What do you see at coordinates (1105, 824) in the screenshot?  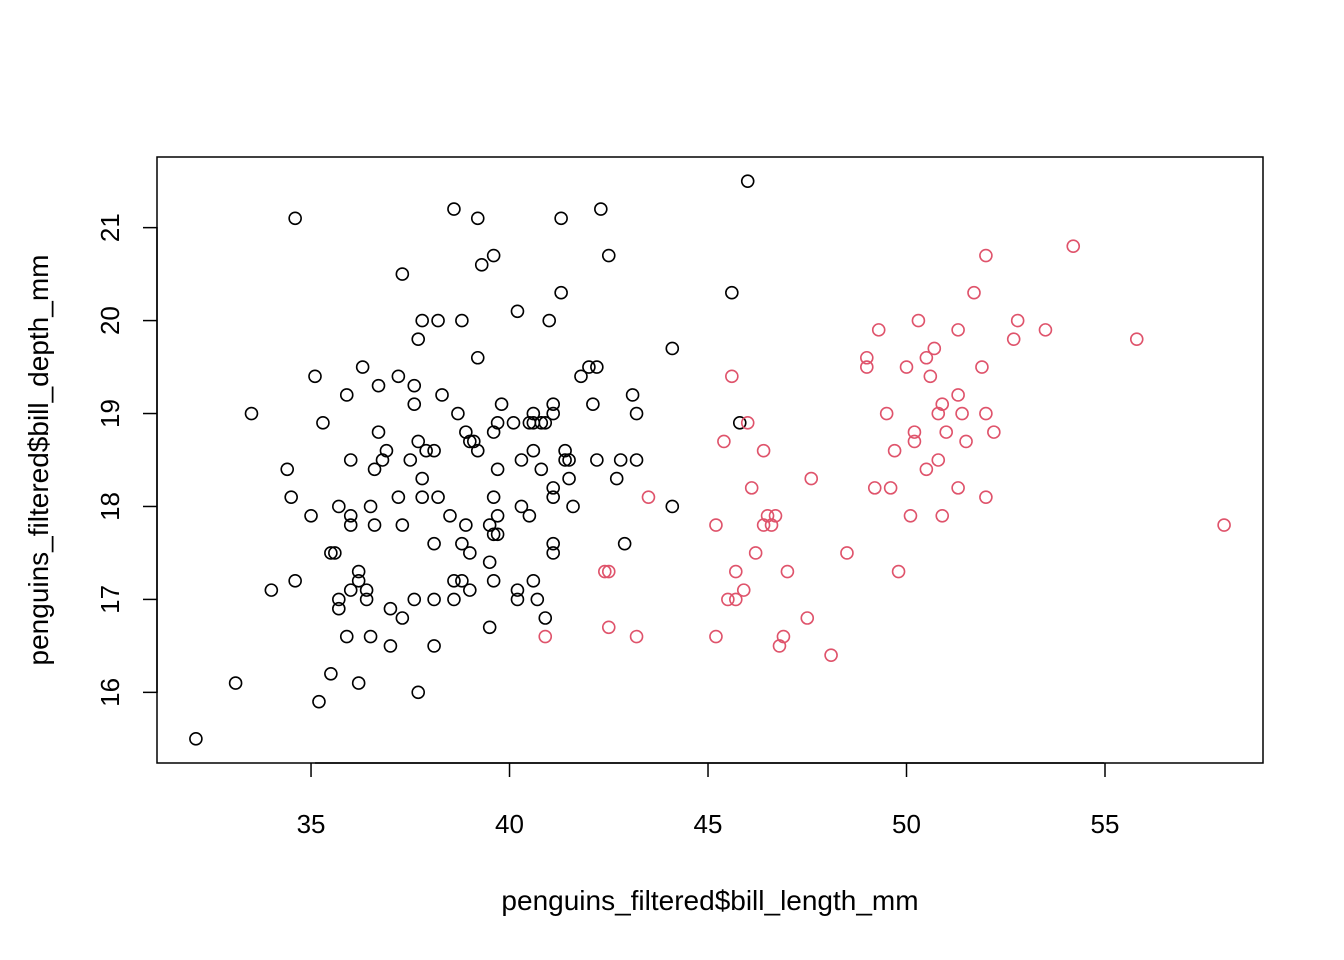 I see `x-tick-label: 55` at bounding box center [1105, 824].